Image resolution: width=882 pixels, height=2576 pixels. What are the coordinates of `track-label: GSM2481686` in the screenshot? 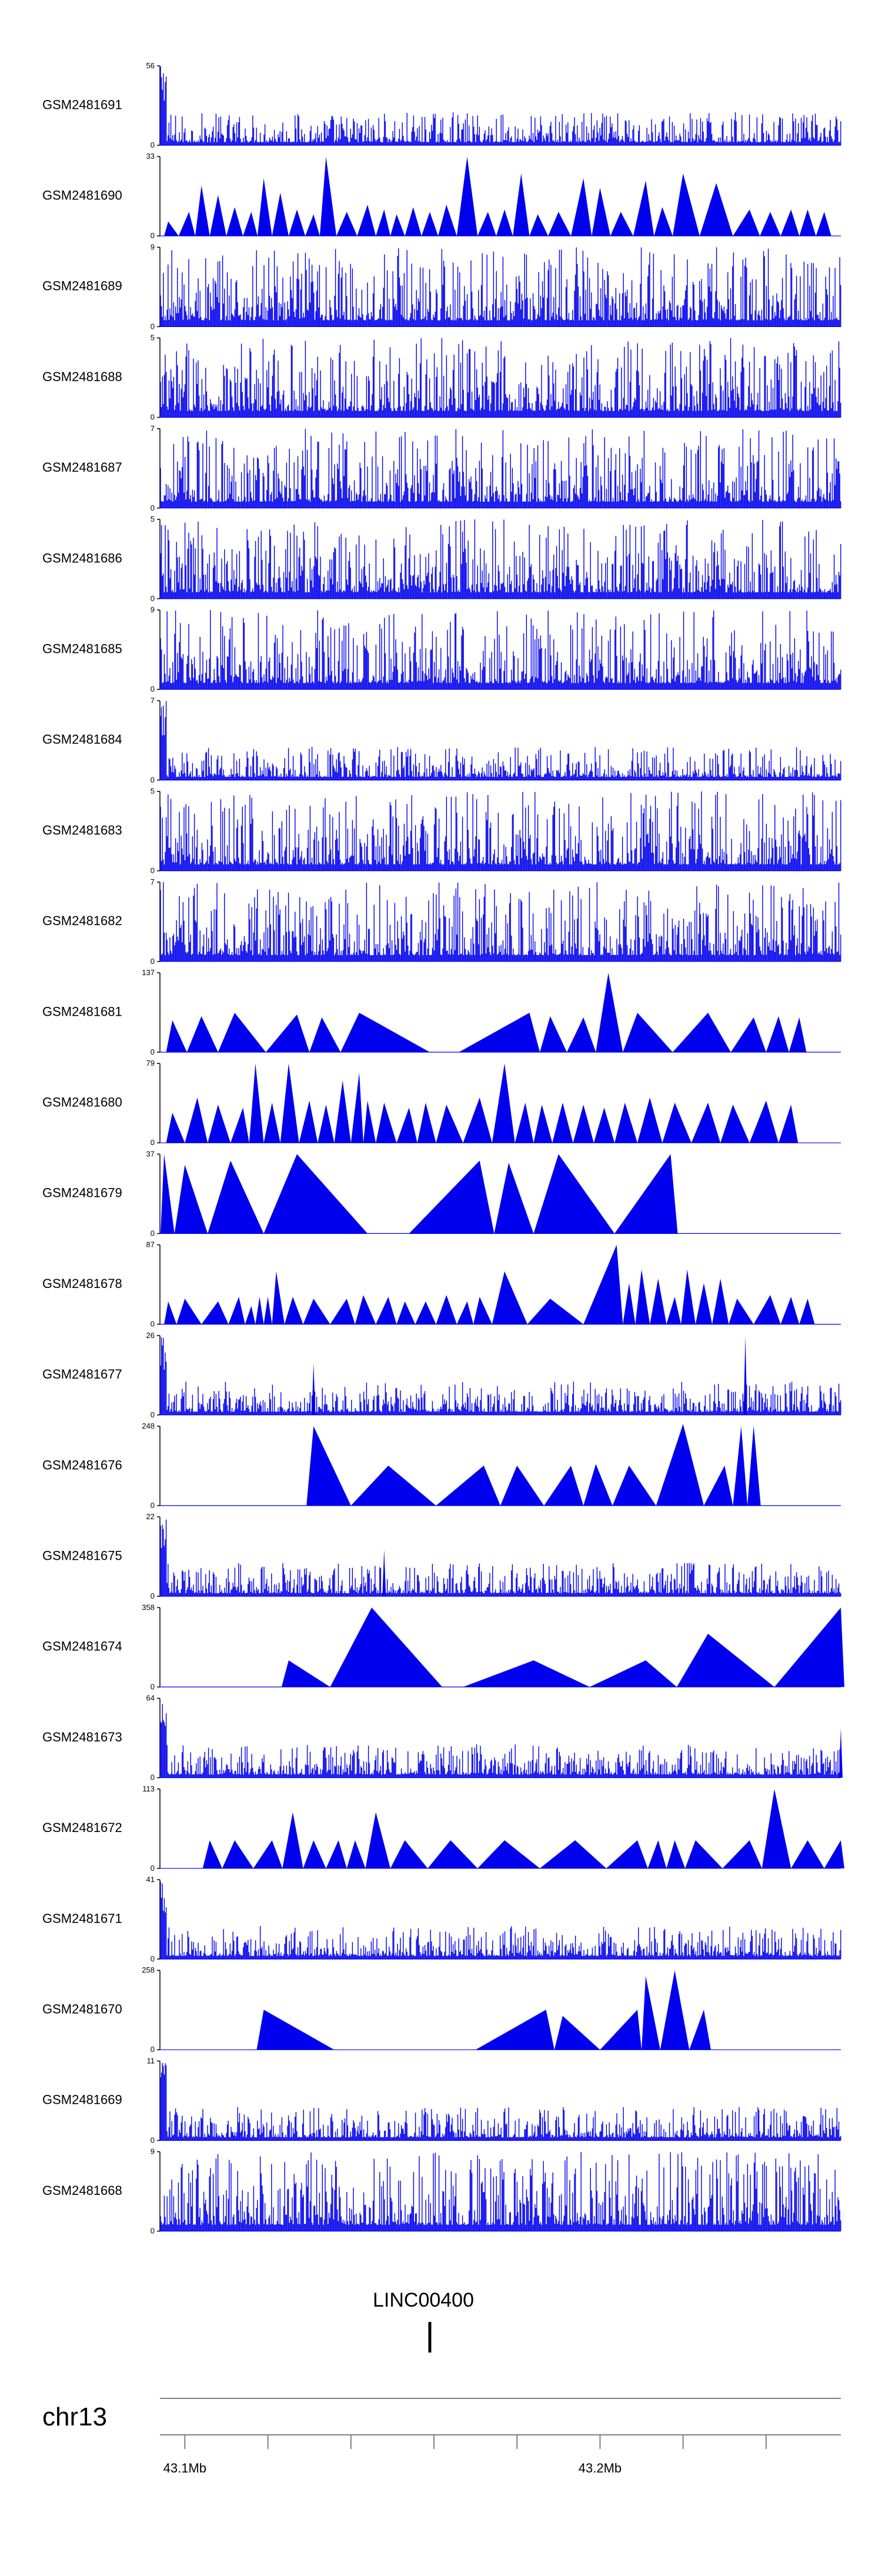 It's located at (82, 557).